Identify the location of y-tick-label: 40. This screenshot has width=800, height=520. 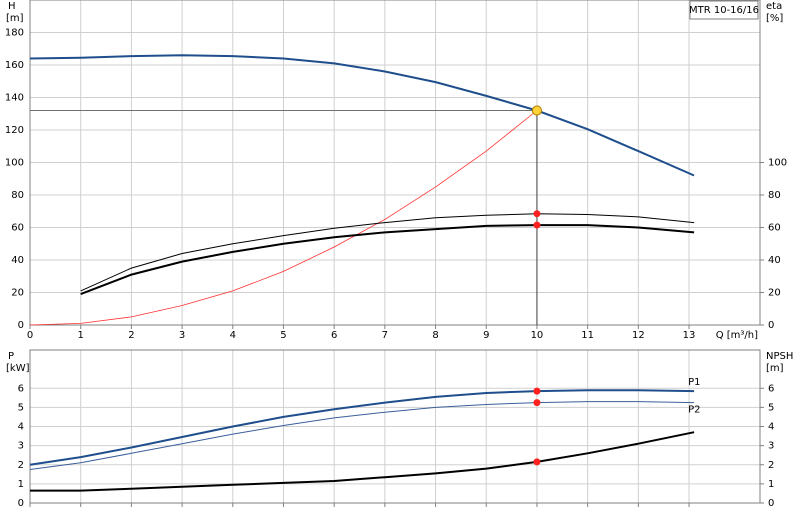
(17, 260).